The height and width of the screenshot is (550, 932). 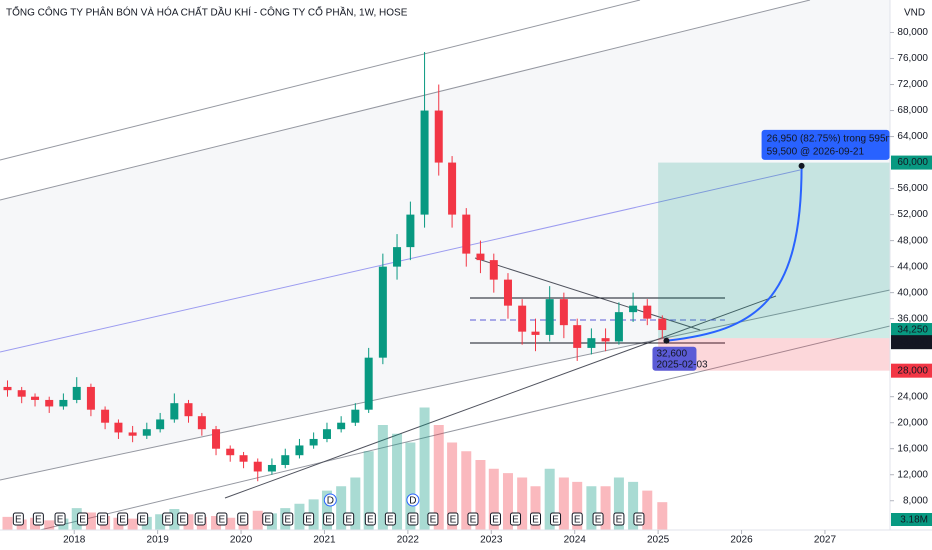 I want to click on y-tick-label: 76,000, so click(x=912, y=58).